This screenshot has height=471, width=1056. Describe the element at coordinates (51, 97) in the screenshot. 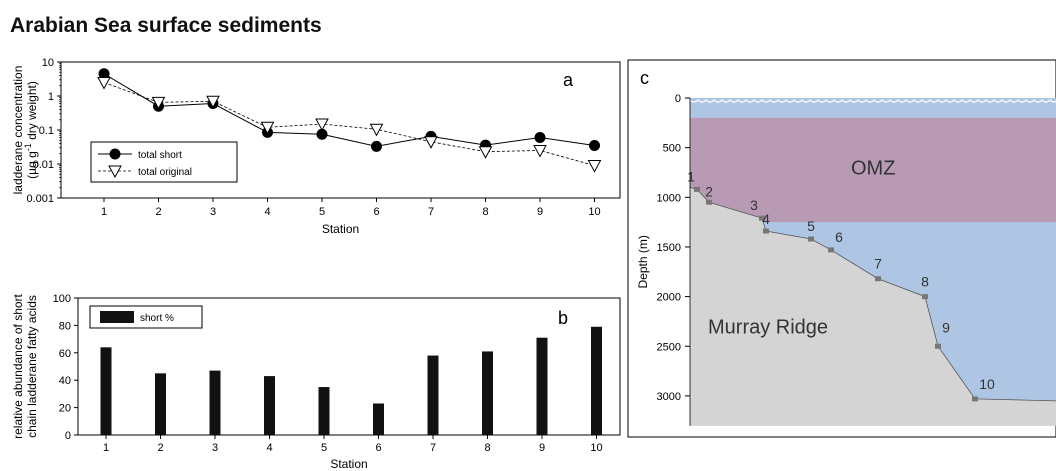

I see `y-tick-label-a: 1` at that location.